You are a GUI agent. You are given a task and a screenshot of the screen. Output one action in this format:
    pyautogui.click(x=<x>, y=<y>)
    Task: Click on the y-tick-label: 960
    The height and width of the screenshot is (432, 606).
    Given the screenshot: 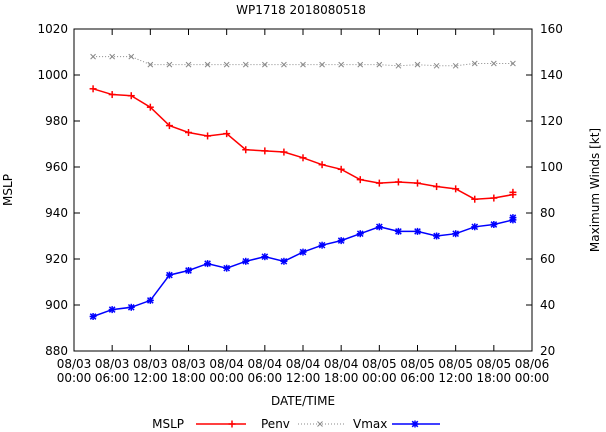 What is the action you would take?
    pyautogui.click(x=56, y=167)
    